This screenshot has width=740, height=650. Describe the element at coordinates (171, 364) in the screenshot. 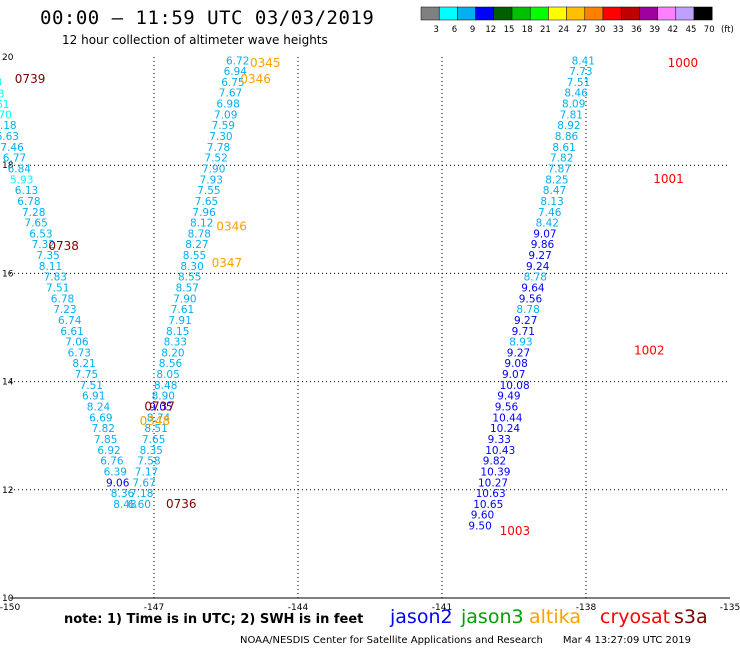

I see `wave-height-label: 8.56` at that location.